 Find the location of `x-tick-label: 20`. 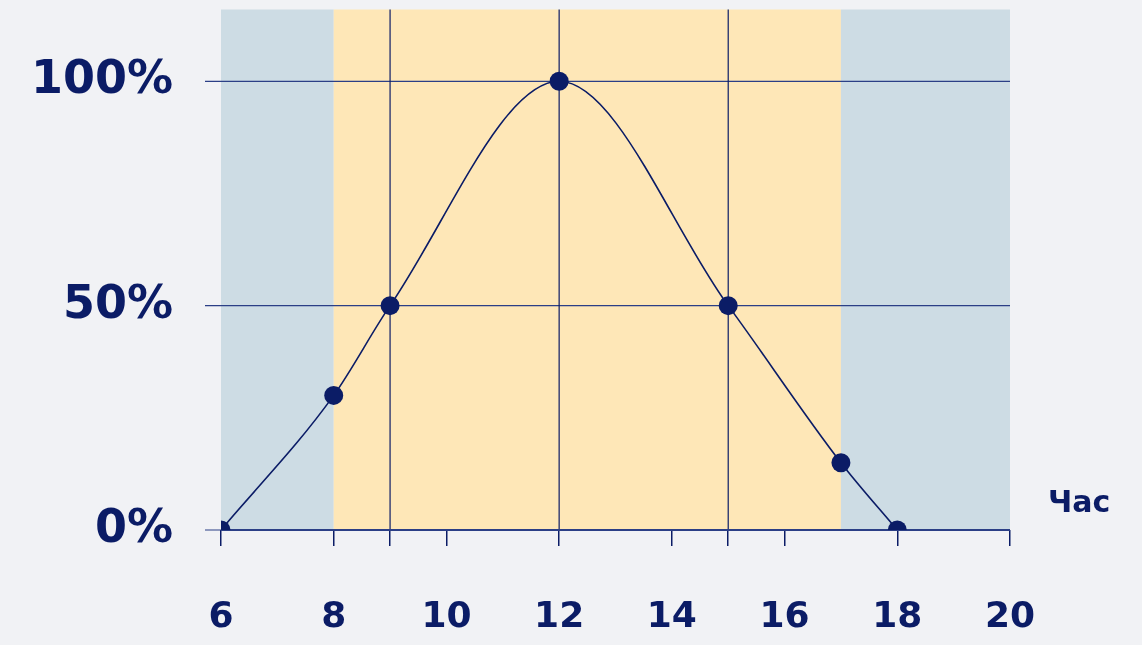

x-tick-label: 20 is located at coordinates (1010, 614).